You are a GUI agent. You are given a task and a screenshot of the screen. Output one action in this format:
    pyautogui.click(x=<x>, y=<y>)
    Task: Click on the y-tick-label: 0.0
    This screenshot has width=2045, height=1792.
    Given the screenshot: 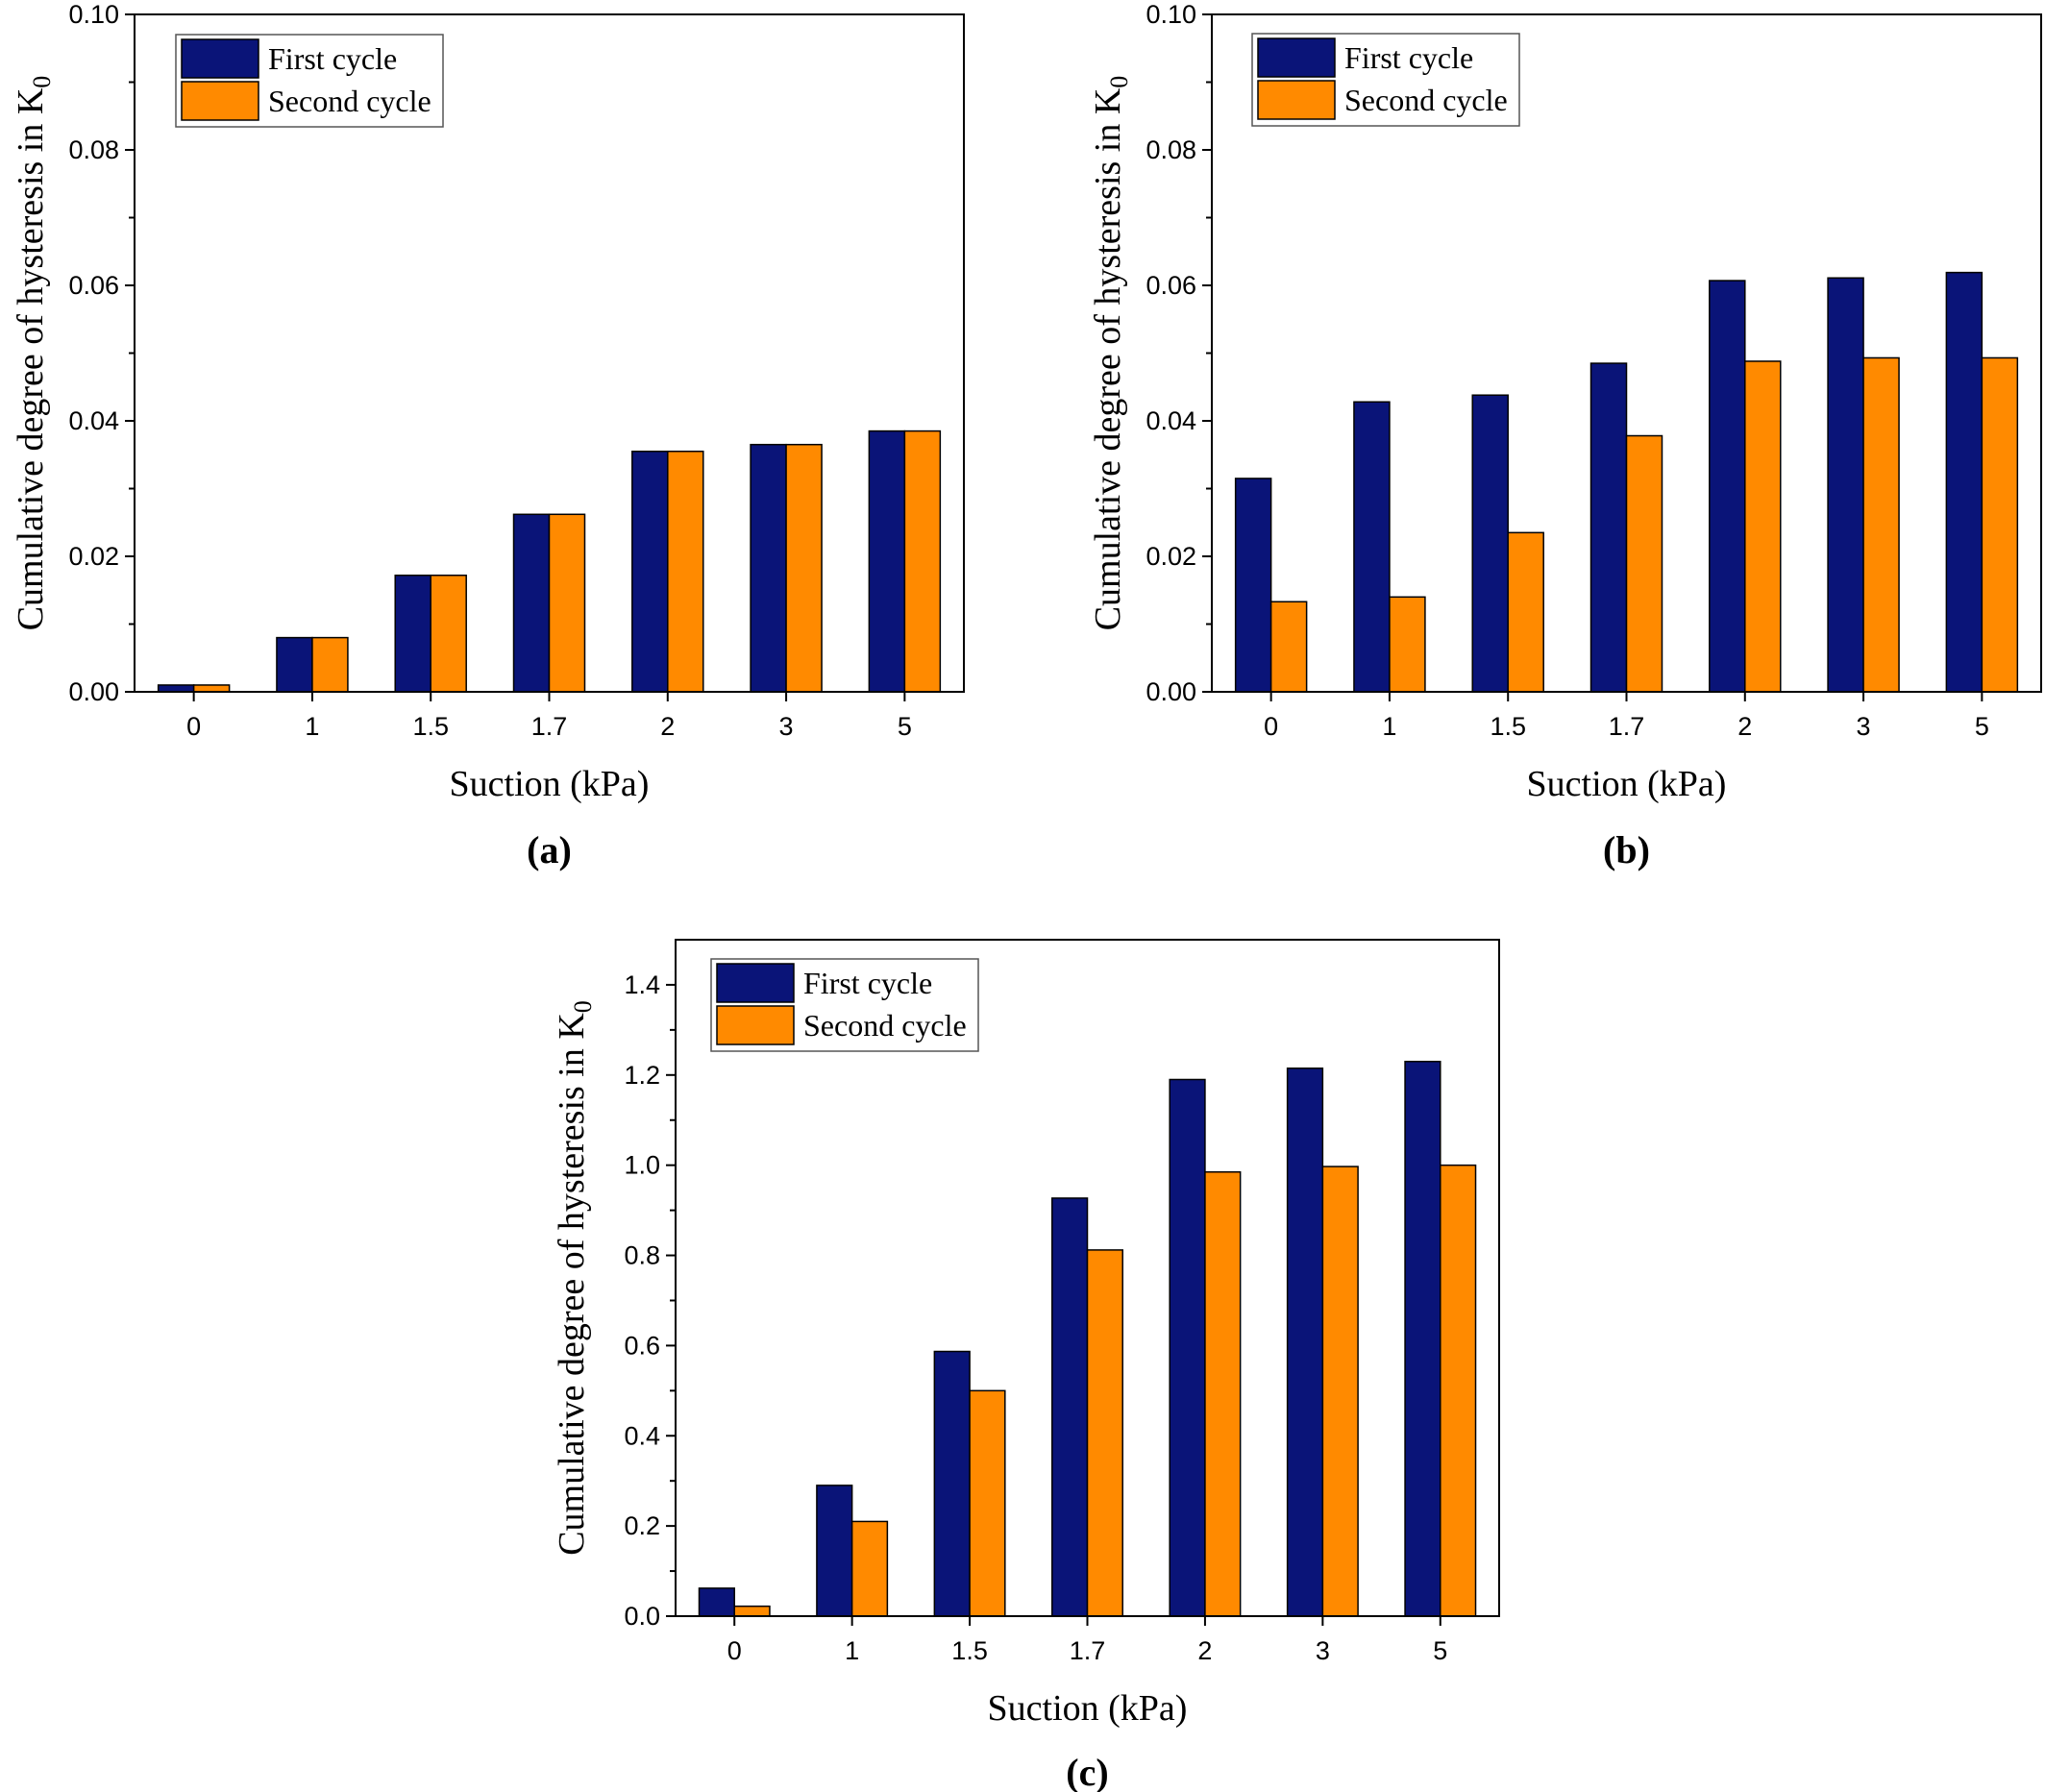 What is the action you would take?
    pyautogui.click(x=642, y=1617)
    